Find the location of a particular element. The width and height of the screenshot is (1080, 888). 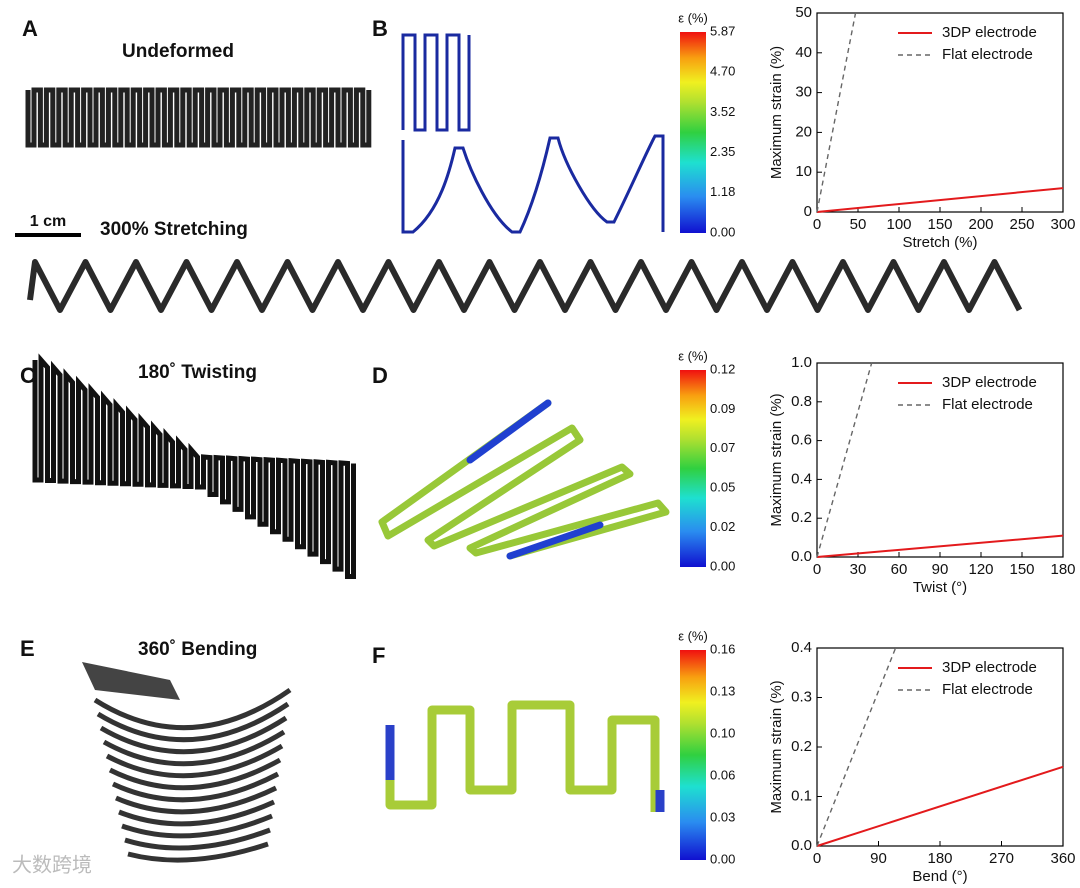

colorbar-label: 0.03 is located at coordinates (722, 816).